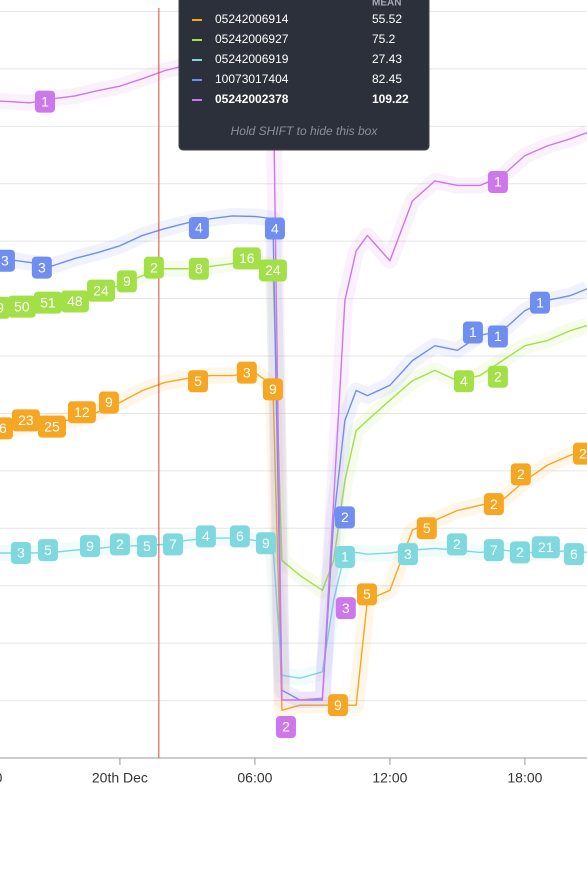 The image size is (587, 884). I want to click on badge: 7, so click(173, 544).